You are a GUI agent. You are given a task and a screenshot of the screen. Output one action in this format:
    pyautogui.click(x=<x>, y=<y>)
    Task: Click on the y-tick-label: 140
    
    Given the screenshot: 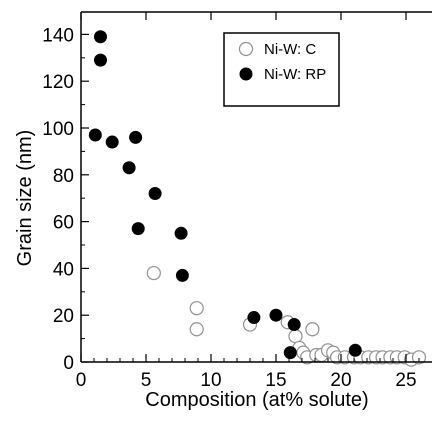 What is the action you would take?
    pyautogui.click(x=58, y=35)
    